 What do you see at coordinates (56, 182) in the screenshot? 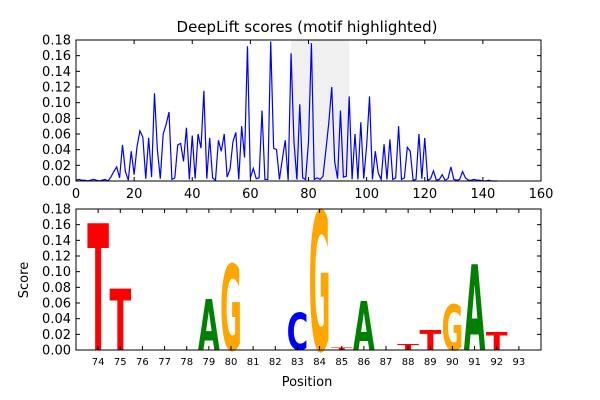
I see `top-y-tick-label: 0.00` at bounding box center [56, 182].